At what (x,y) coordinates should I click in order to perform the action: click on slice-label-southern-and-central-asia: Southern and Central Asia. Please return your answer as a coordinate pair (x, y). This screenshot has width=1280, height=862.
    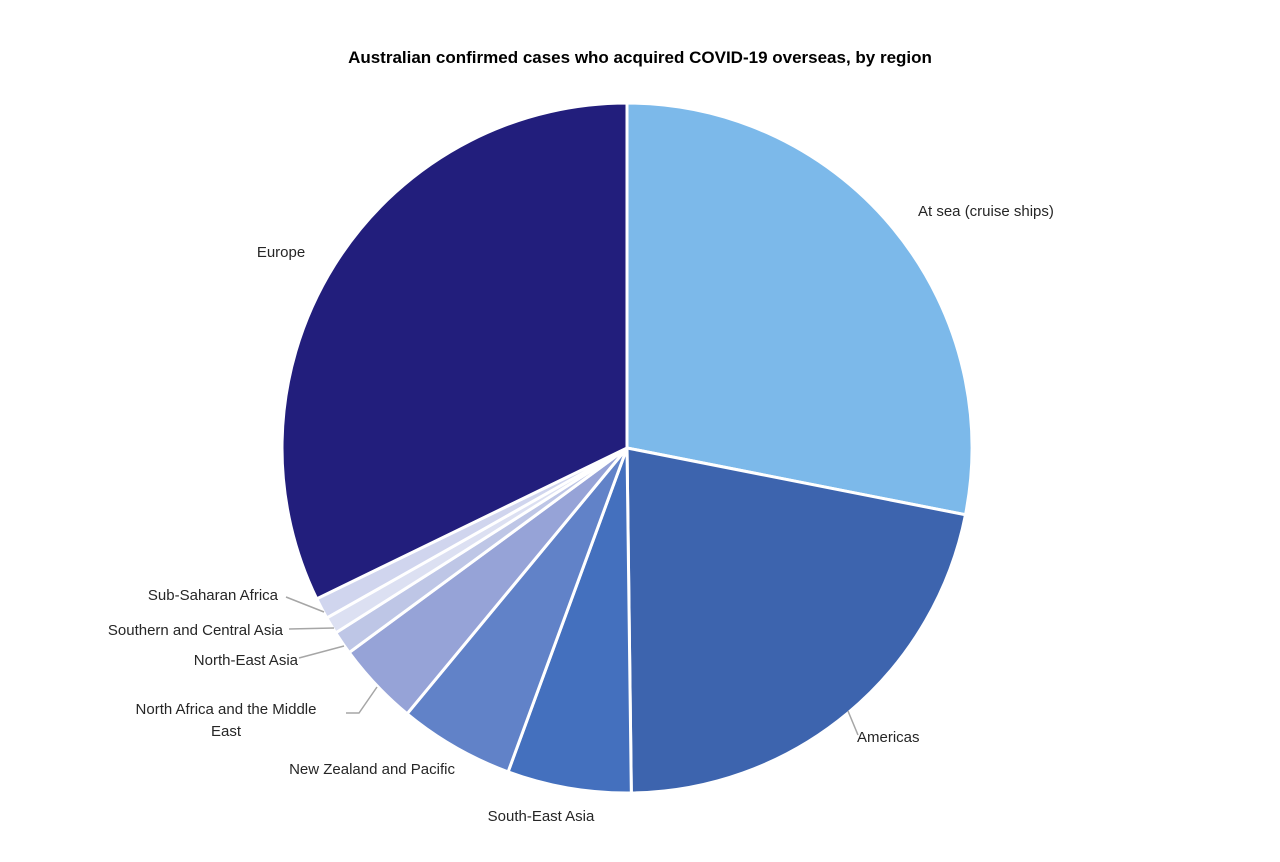
    Looking at the image, I should click on (195, 630).